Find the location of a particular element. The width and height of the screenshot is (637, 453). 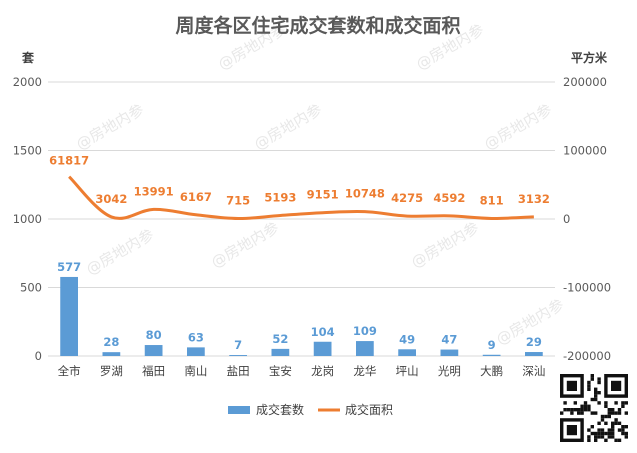

line-value-label: 3042 is located at coordinates (111, 199).